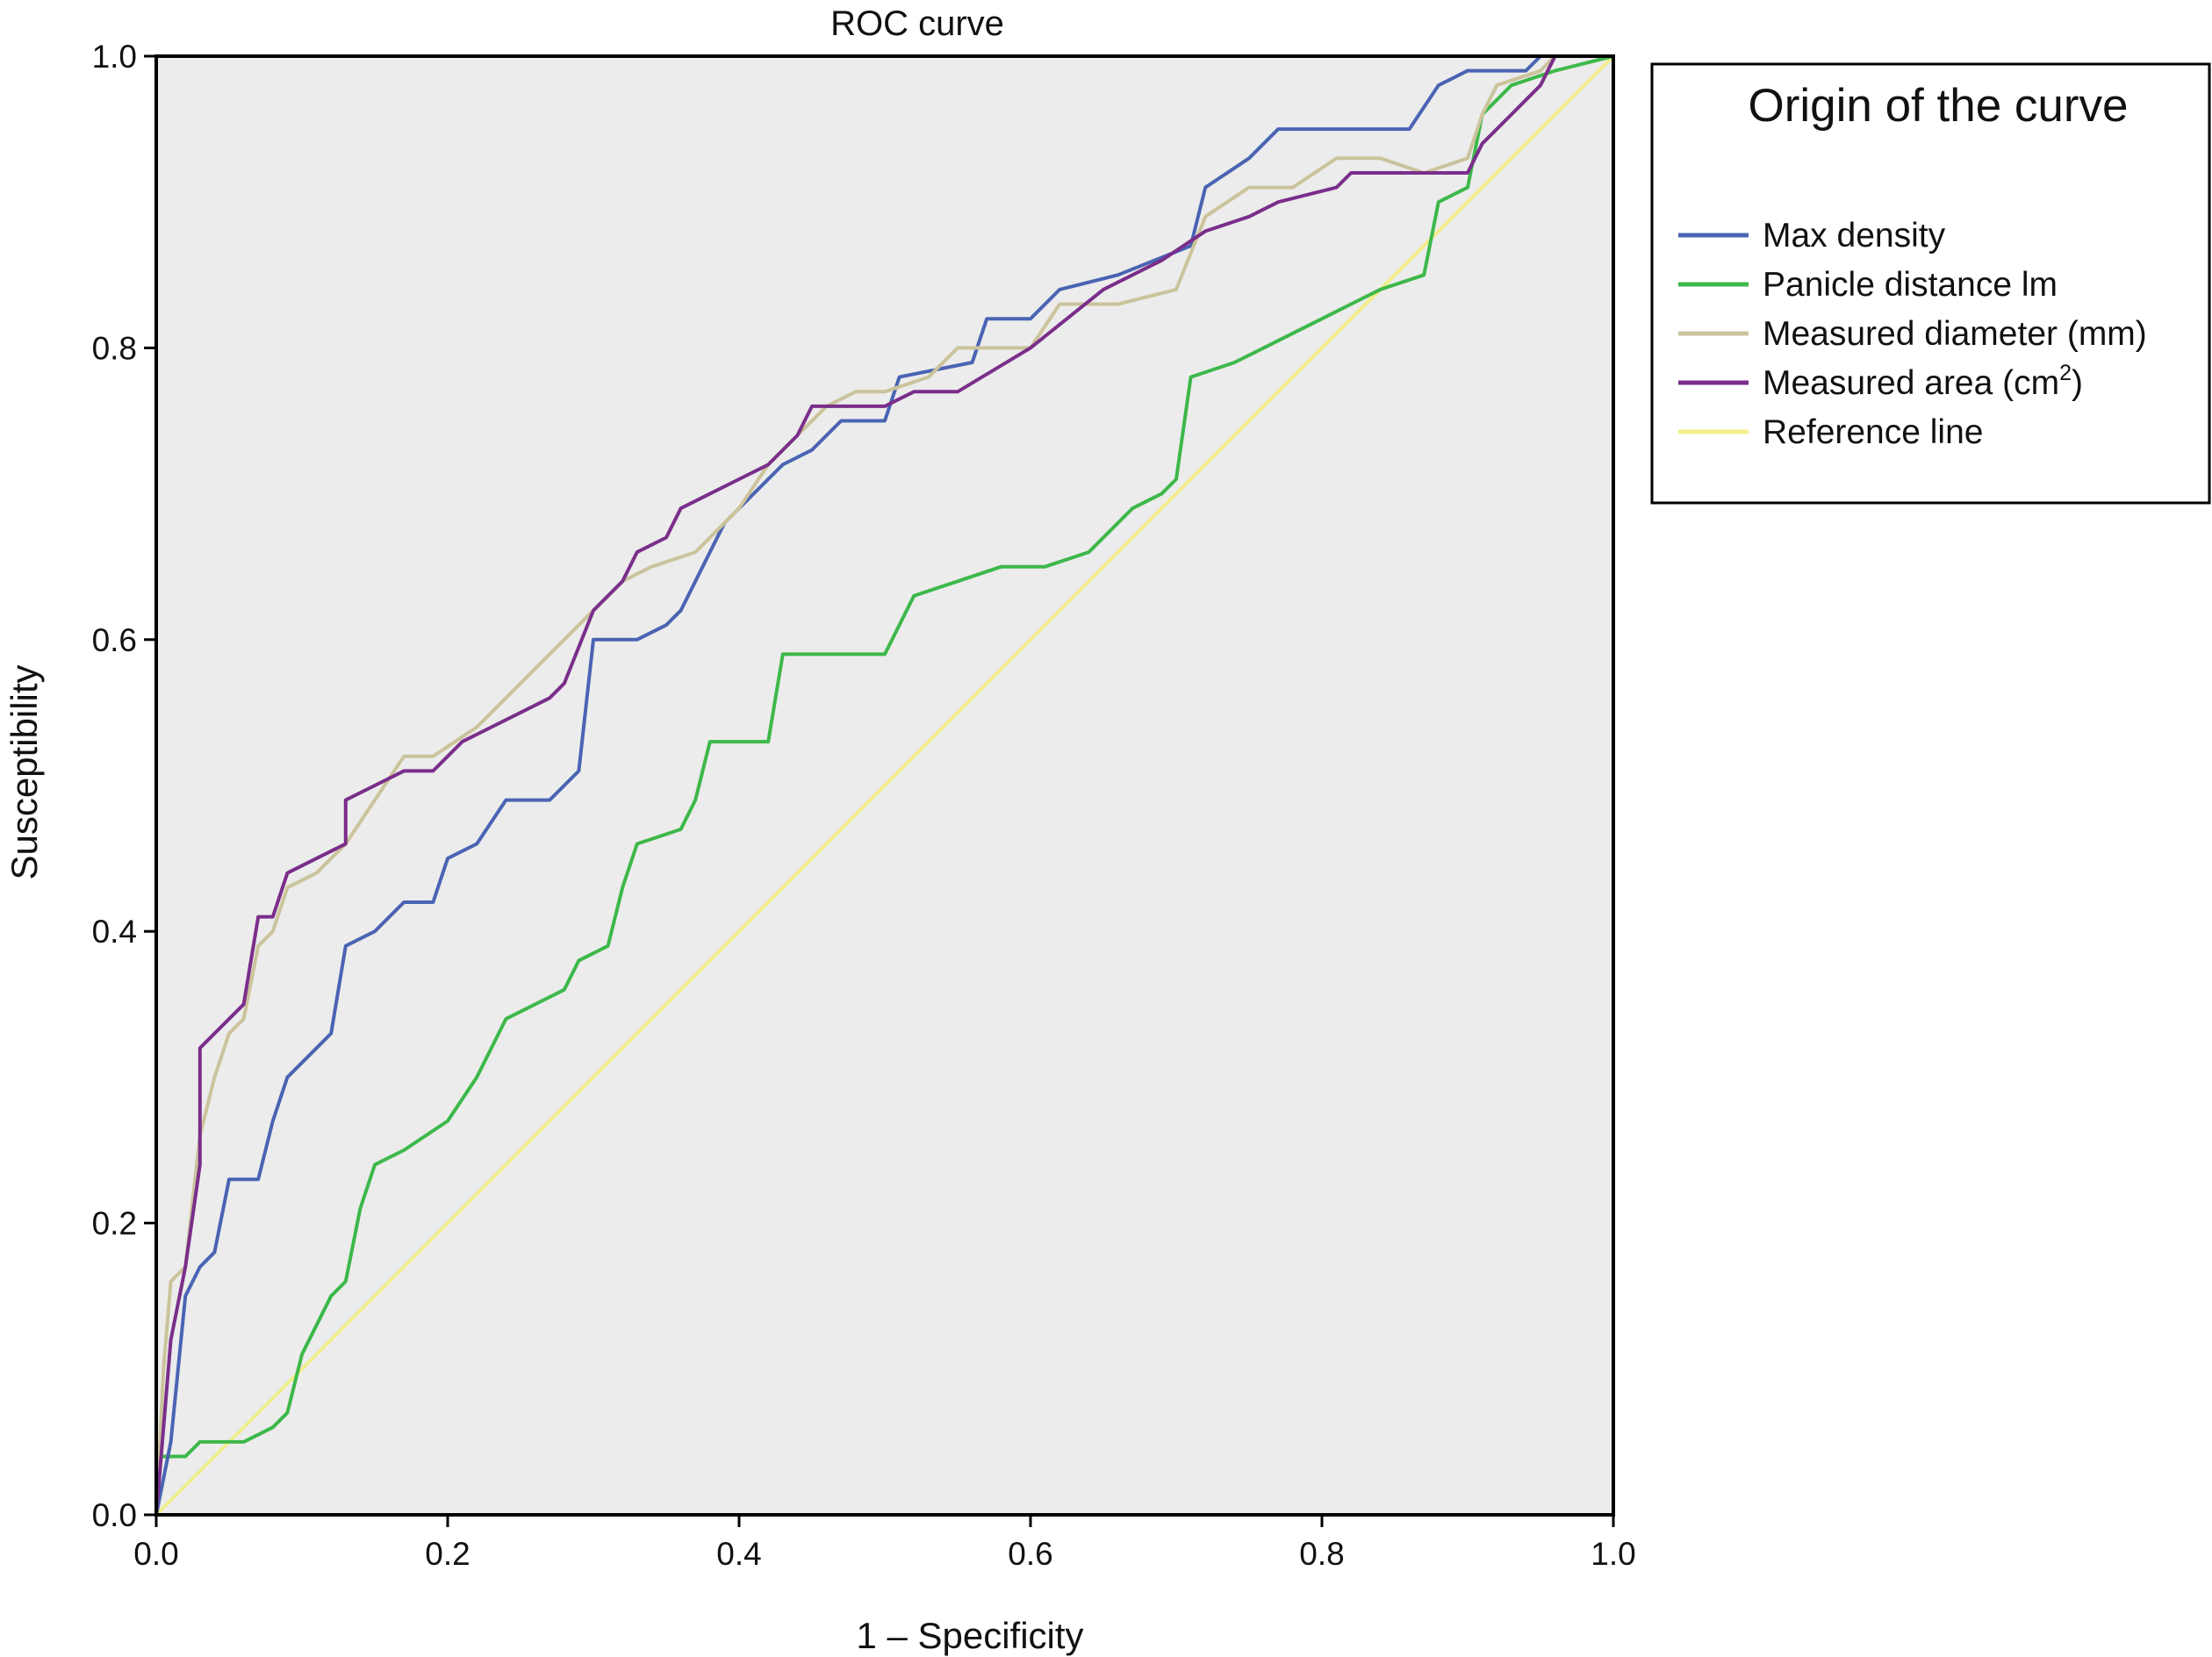 This screenshot has height=1657, width=2212. I want to click on legend-label: Measured diameter (mm), so click(1955, 334).